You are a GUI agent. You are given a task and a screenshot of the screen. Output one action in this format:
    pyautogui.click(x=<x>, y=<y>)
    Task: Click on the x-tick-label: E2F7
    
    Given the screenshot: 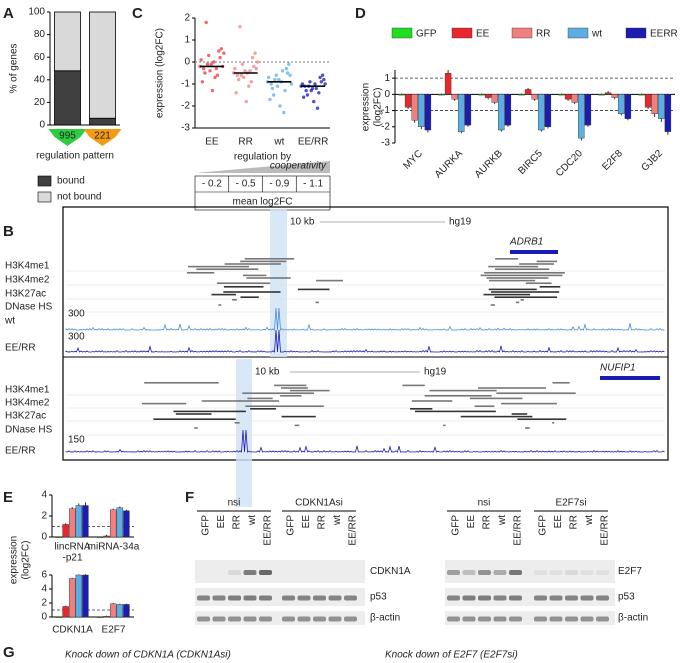 What is the action you would take?
    pyautogui.click(x=114, y=630)
    